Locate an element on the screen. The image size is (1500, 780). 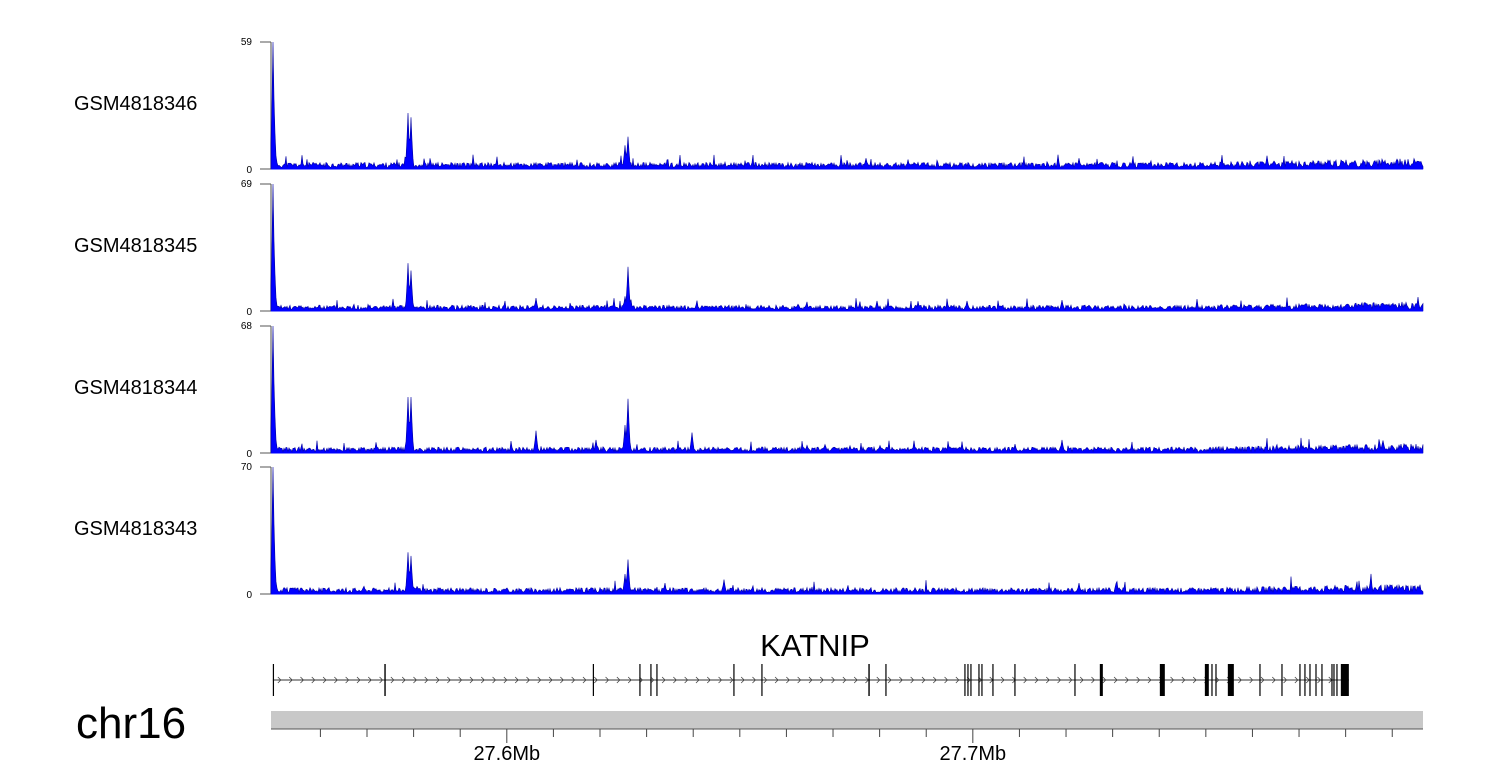
track-label: GSM4818345 is located at coordinates (135, 246).